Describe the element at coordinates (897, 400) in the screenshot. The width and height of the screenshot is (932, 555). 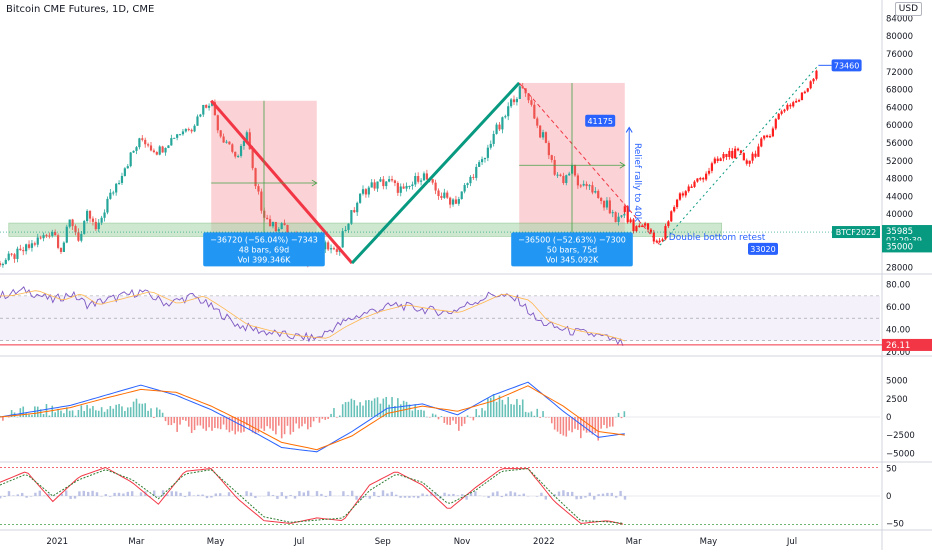
I see `macd-axis-tick-1: 2500` at that location.